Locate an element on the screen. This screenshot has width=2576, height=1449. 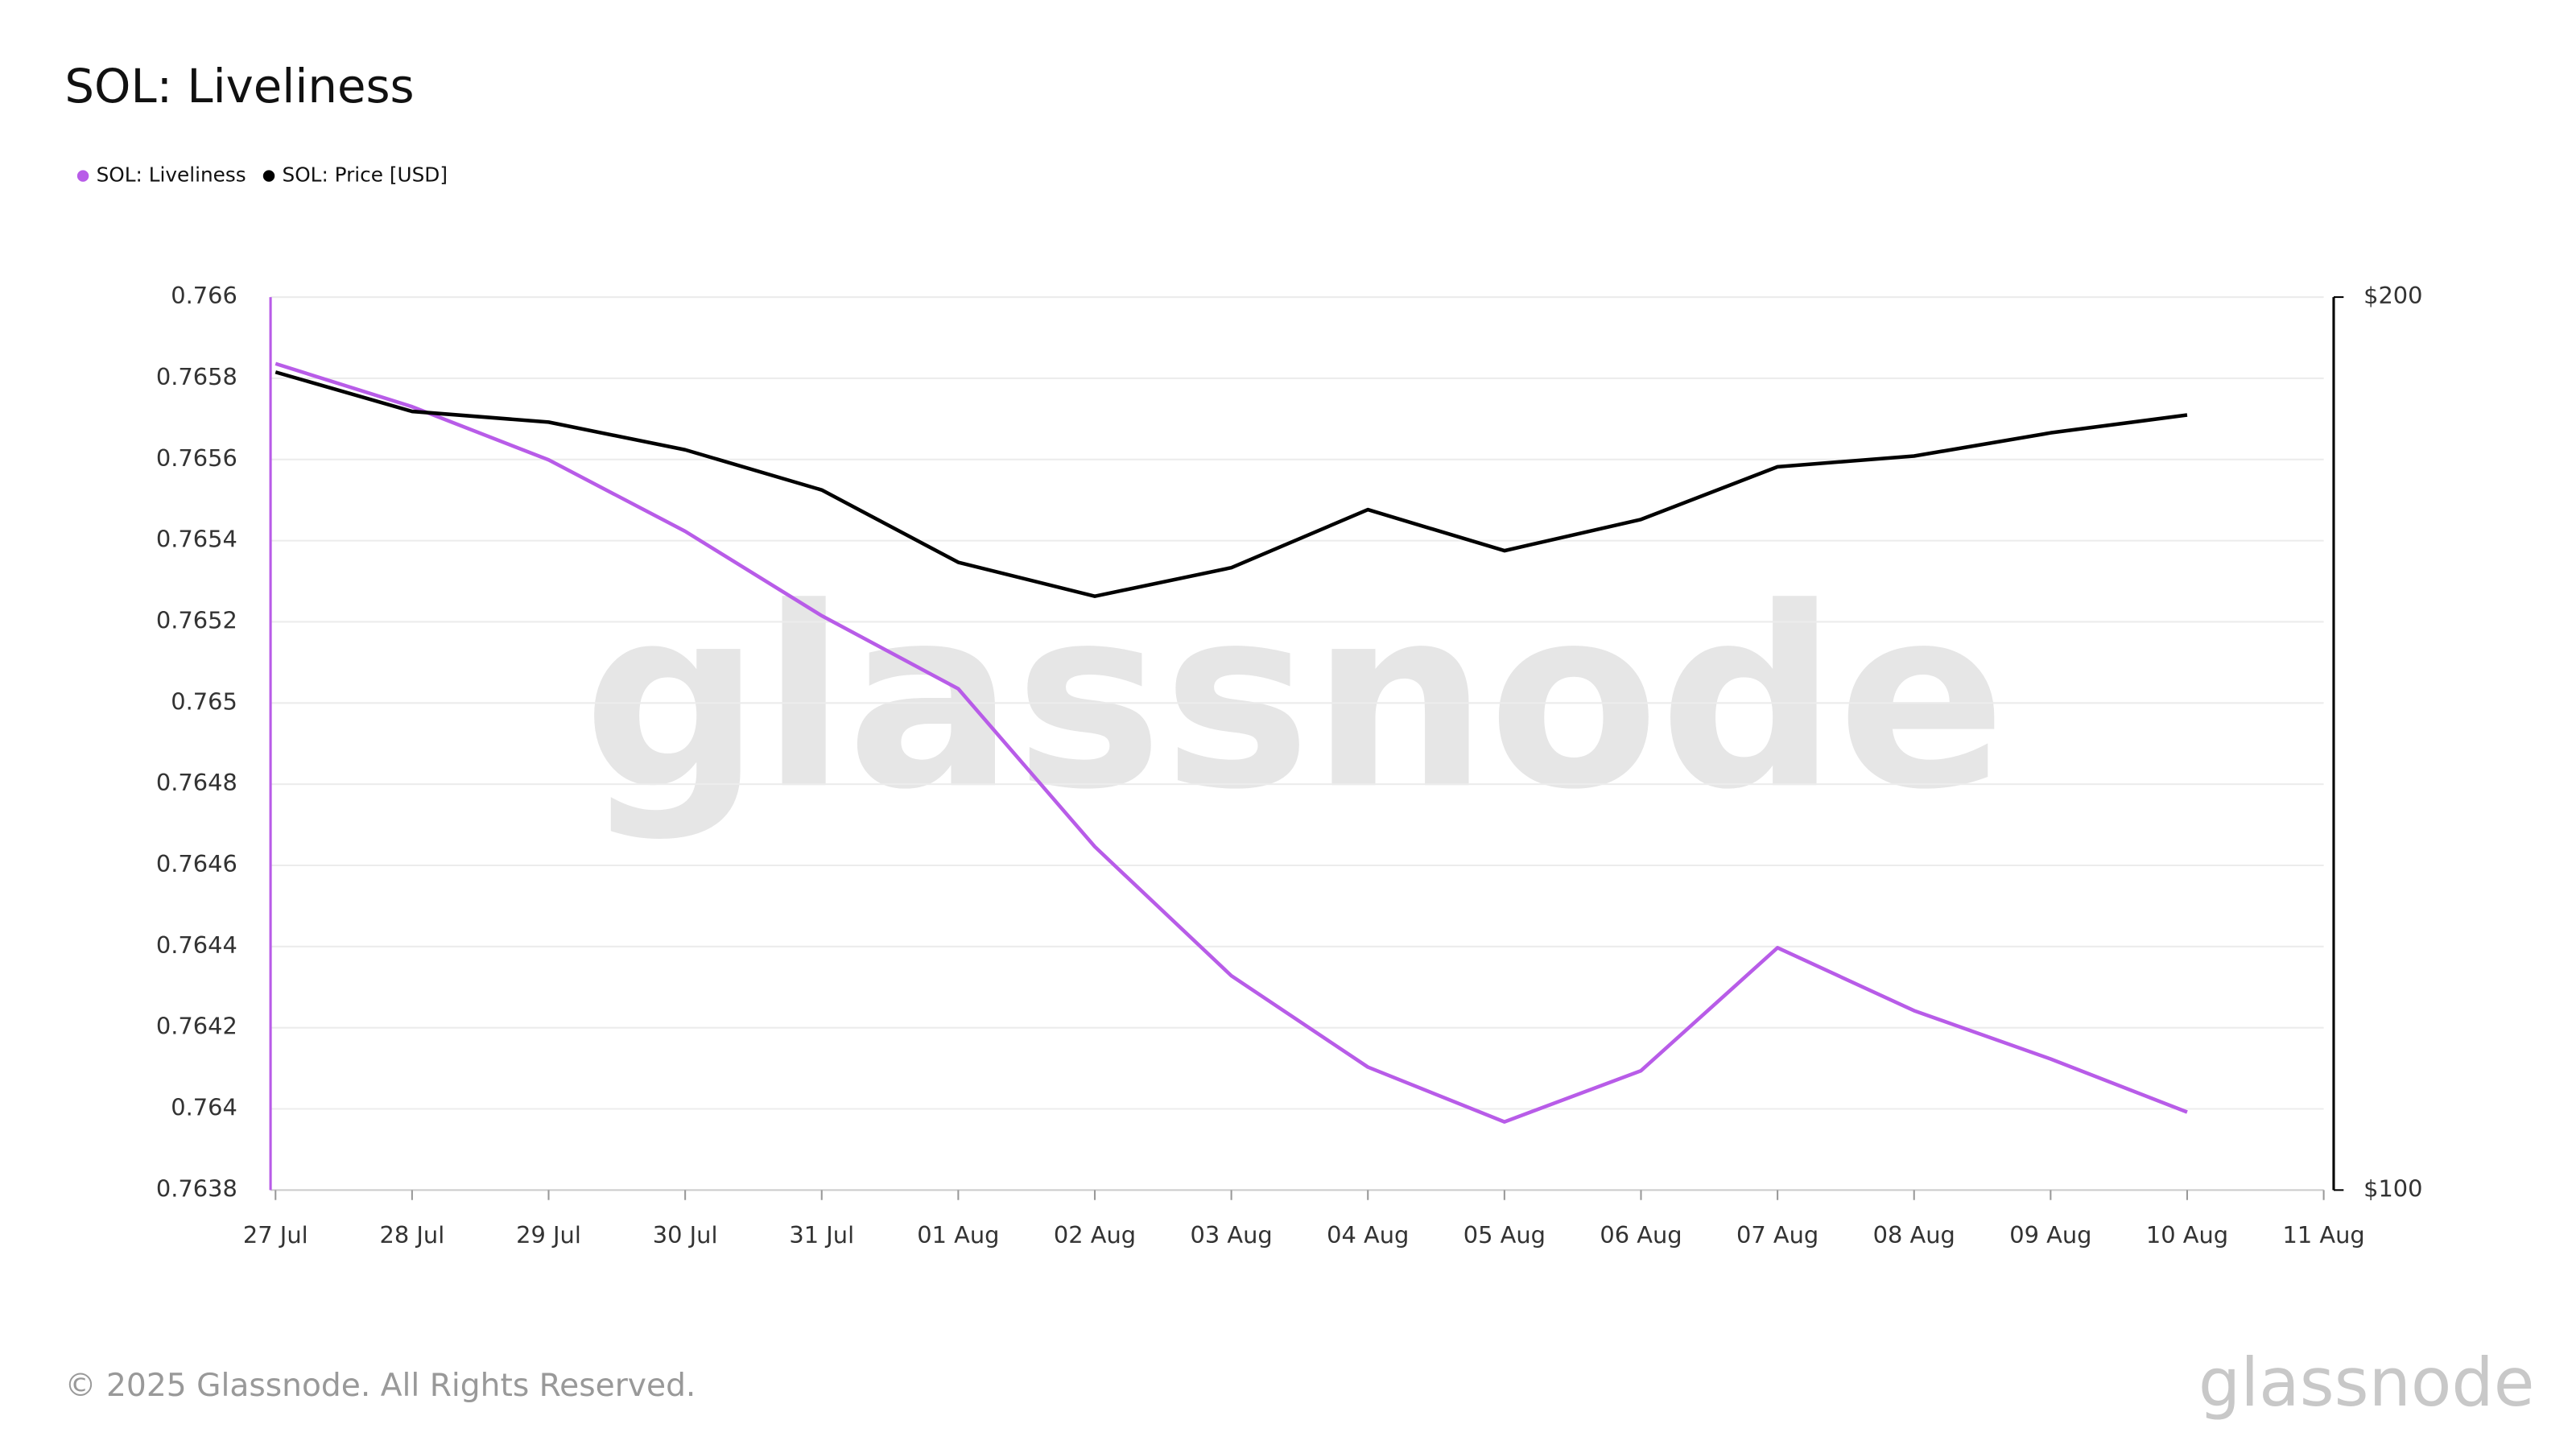
x-tick-label: 03 Aug is located at coordinates (1231, 1235).